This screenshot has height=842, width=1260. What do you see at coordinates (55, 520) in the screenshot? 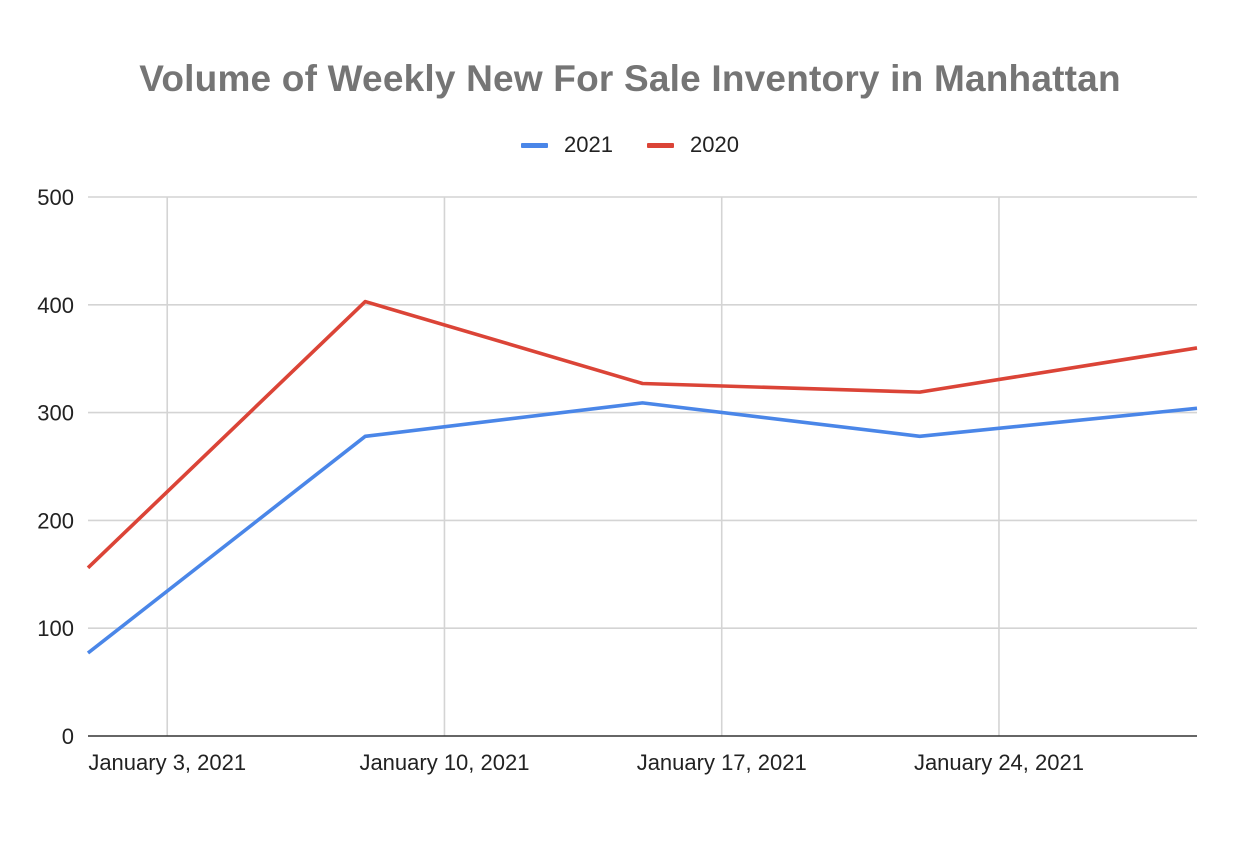
I see `y-tick-label: 200` at bounding box center [55, 520].